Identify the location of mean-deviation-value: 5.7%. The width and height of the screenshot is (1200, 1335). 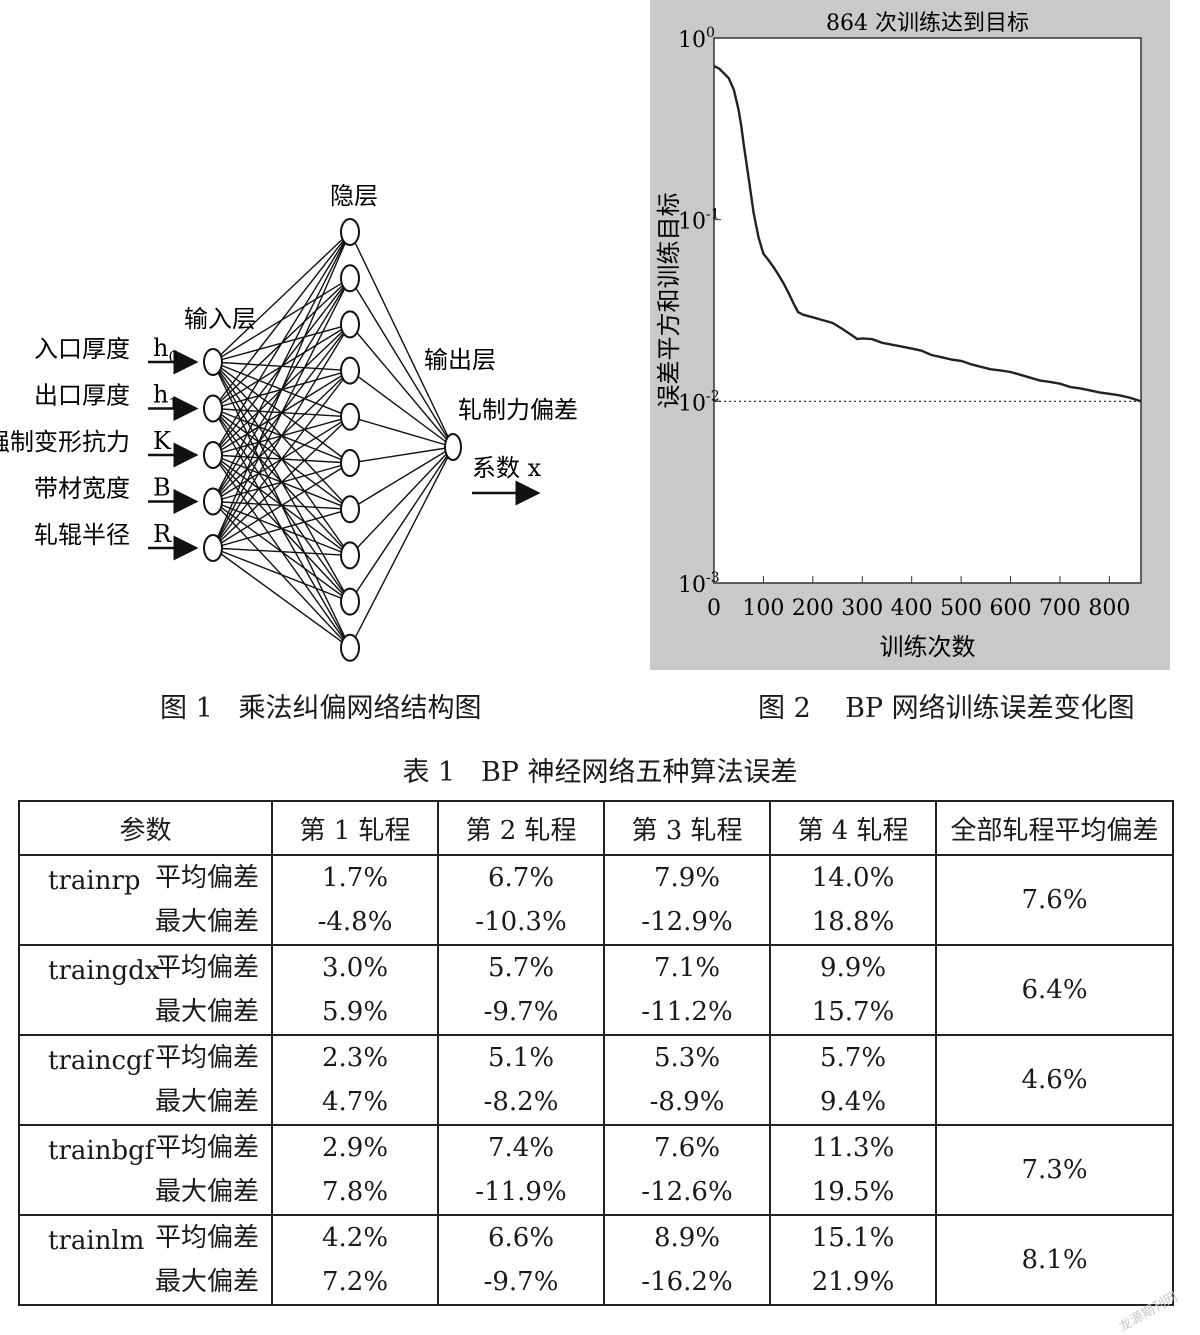
(521, 968).